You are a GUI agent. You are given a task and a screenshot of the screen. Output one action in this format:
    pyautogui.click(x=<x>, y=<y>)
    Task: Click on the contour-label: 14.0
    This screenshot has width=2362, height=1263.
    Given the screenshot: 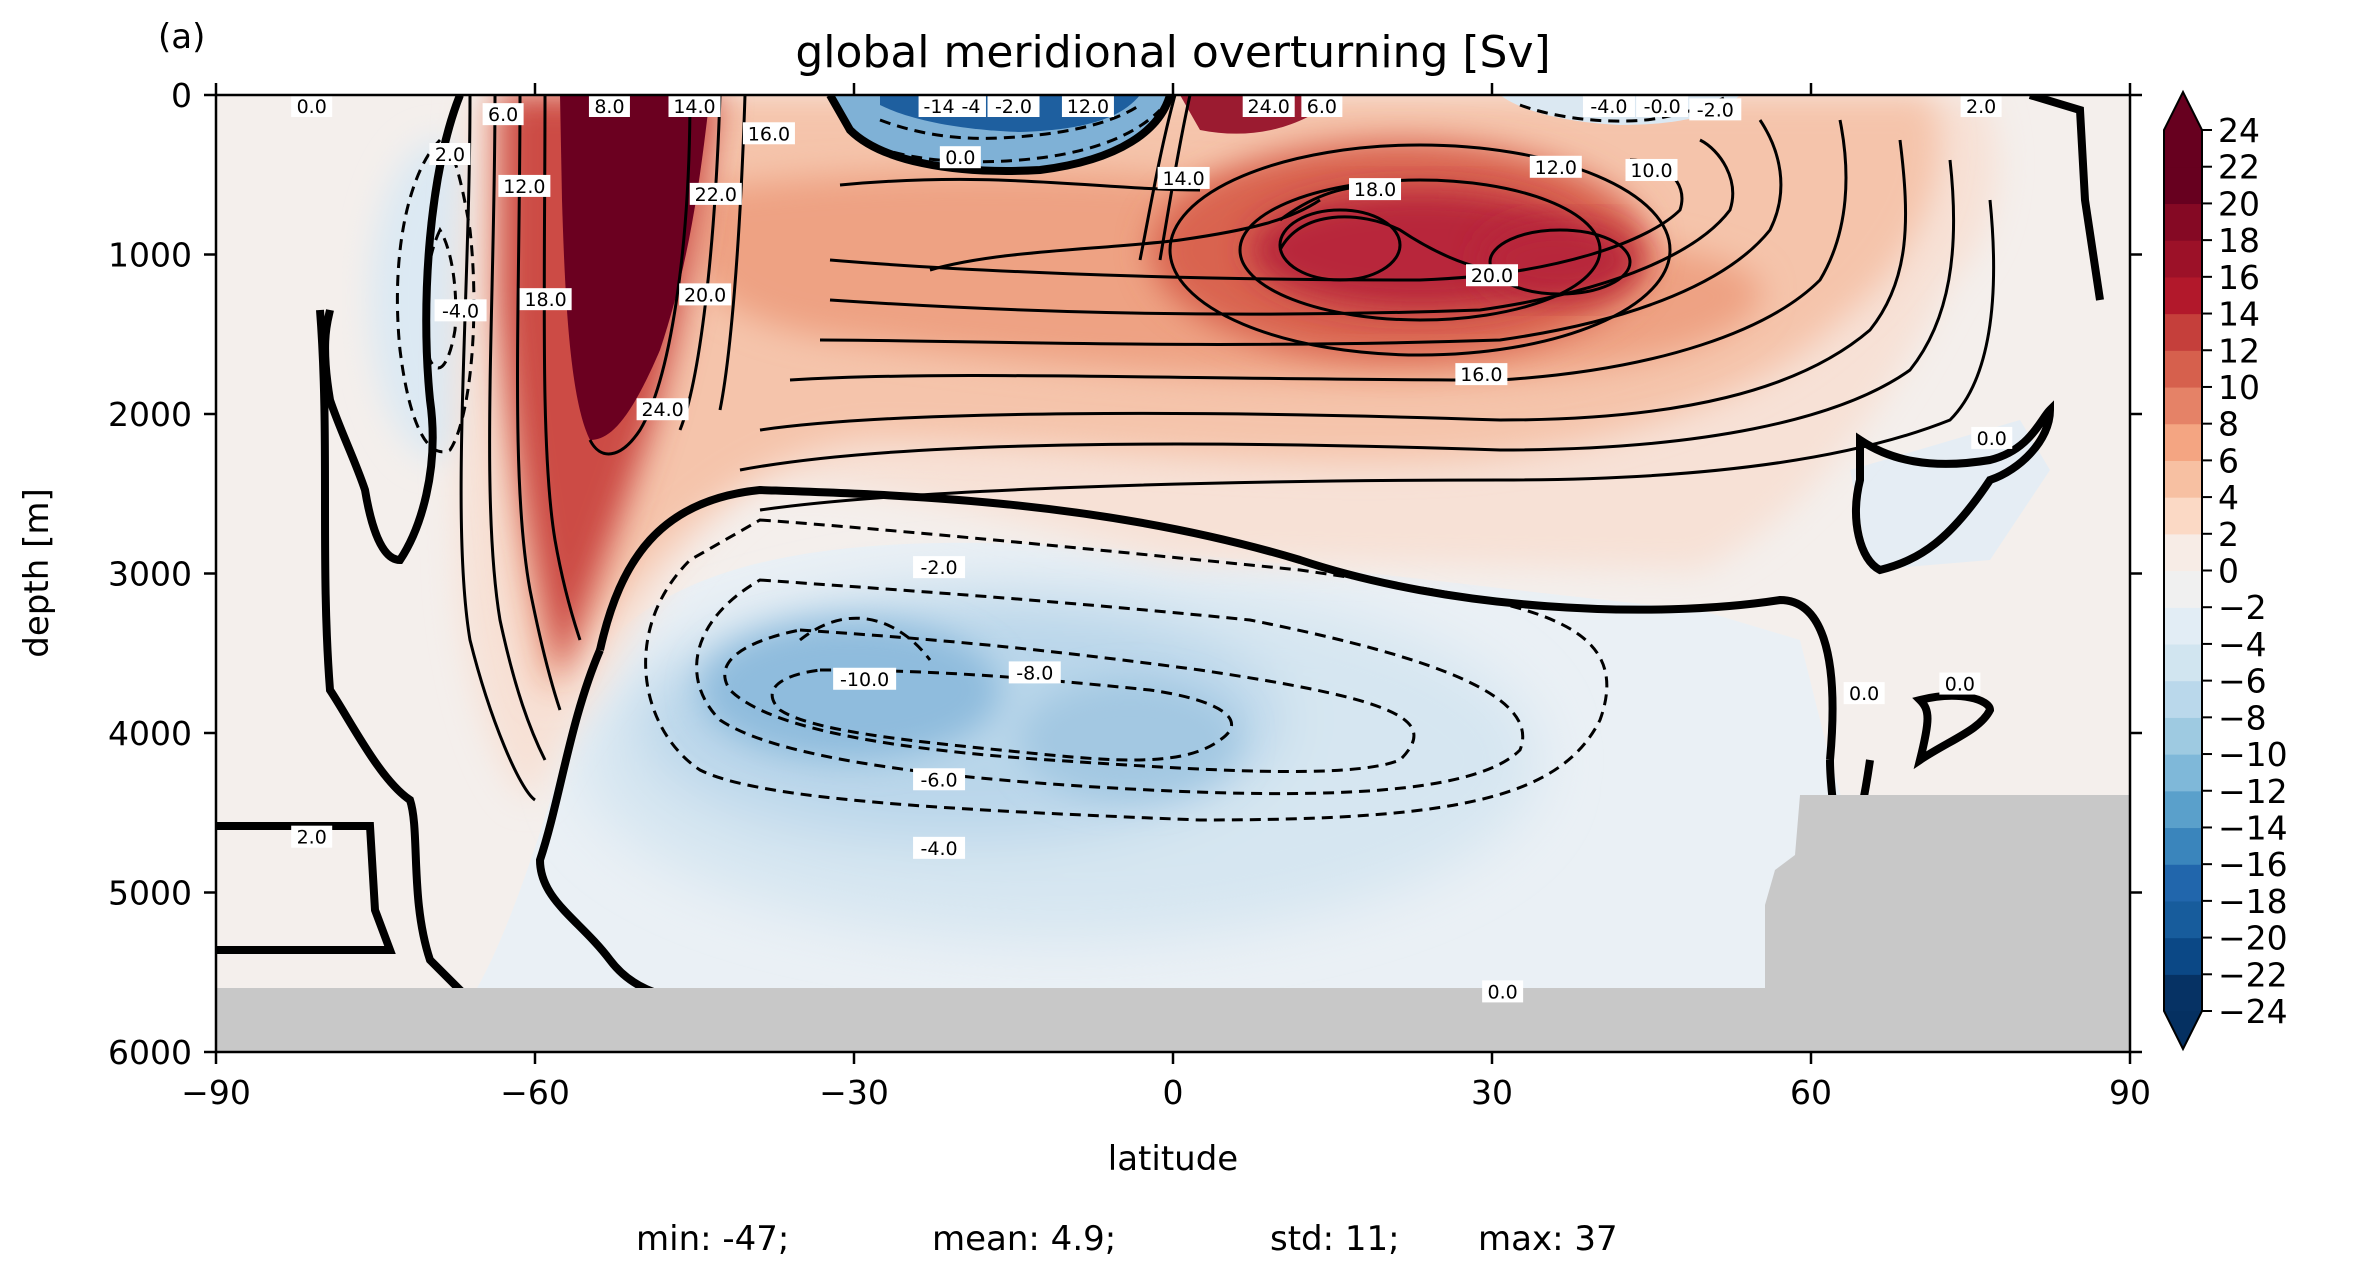 What is the action you would take?
    pyautogui.click(x=694, y=107)
    